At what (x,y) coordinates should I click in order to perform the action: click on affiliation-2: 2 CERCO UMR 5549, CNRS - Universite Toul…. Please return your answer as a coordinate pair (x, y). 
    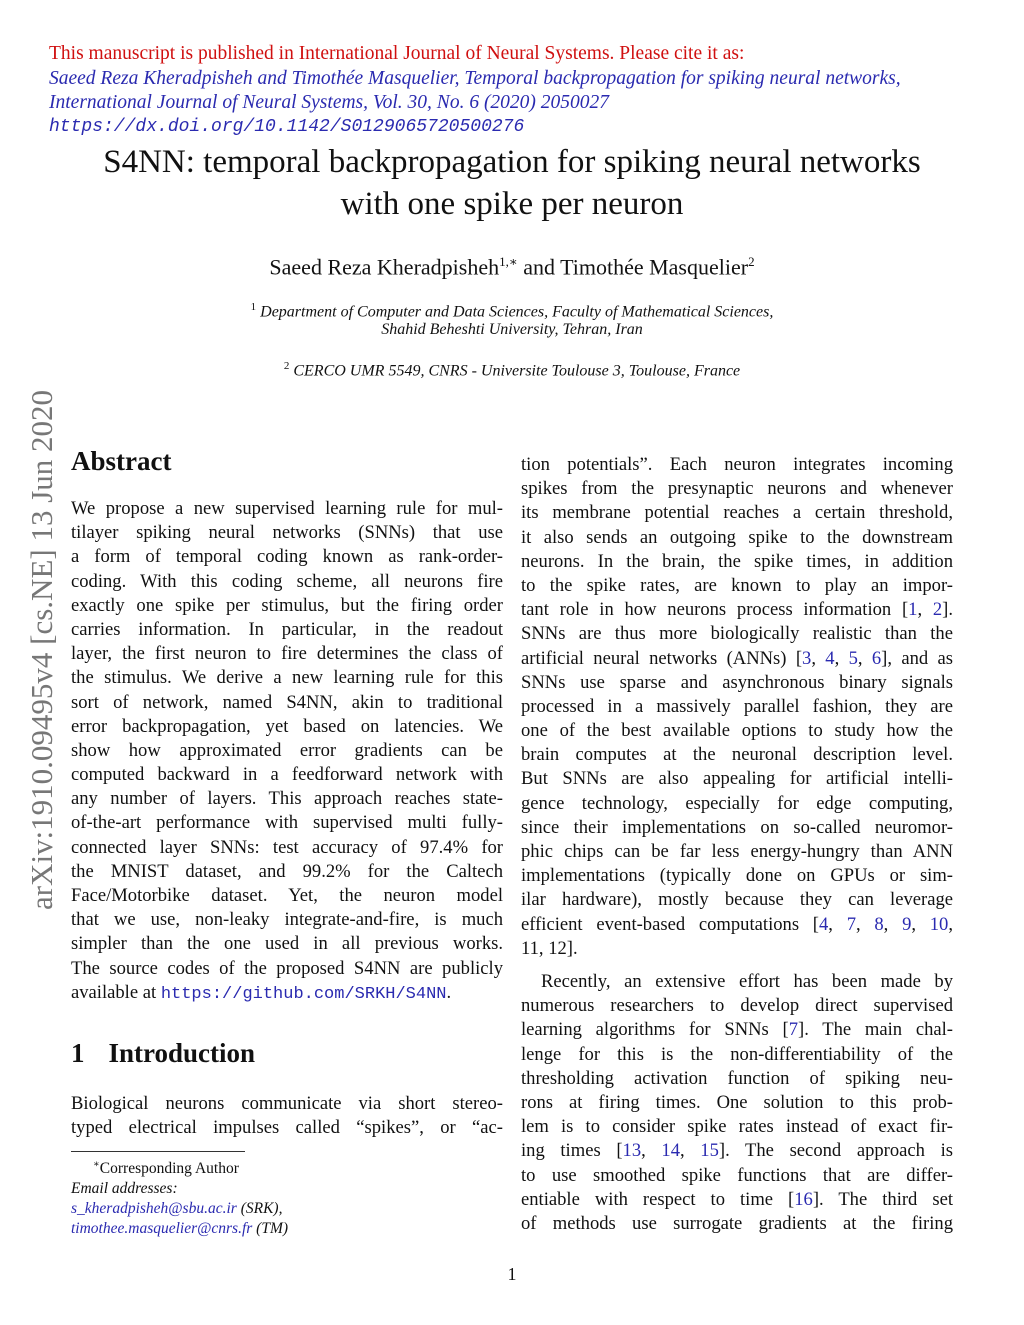
    Looking at the image, I should click on (512, 370).